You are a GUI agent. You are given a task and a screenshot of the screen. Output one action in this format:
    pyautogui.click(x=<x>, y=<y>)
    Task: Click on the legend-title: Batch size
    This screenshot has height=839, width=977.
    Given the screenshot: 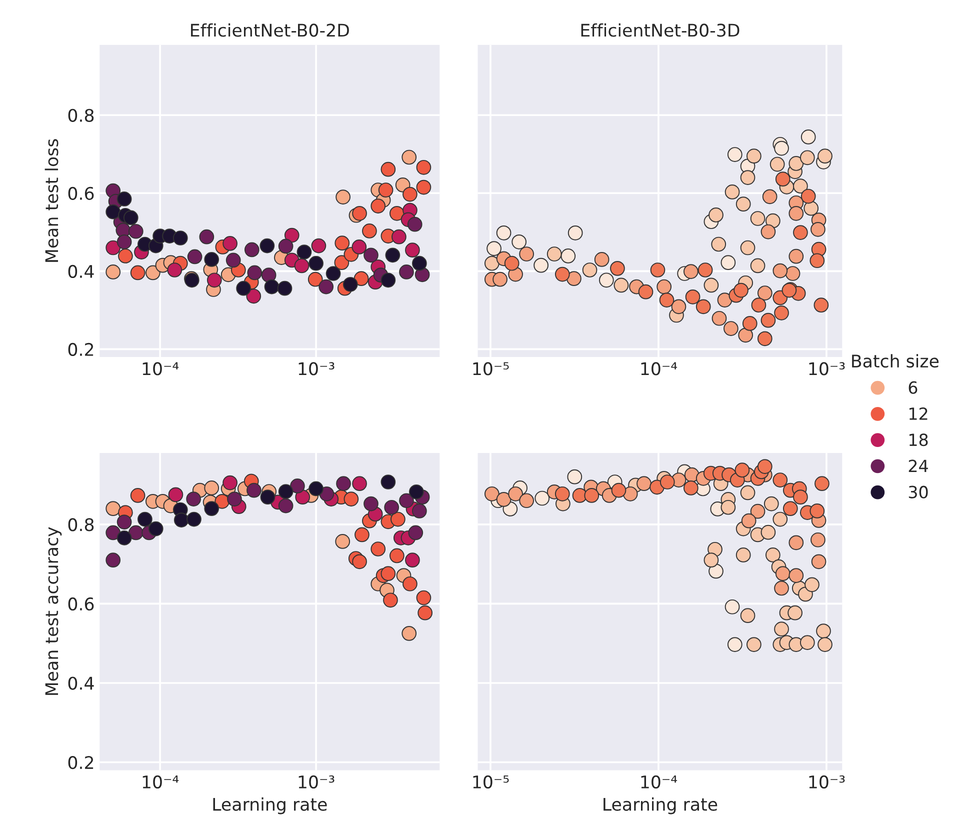 What is the action you would take?
    pyautogui.click(x=895, y=361)
    